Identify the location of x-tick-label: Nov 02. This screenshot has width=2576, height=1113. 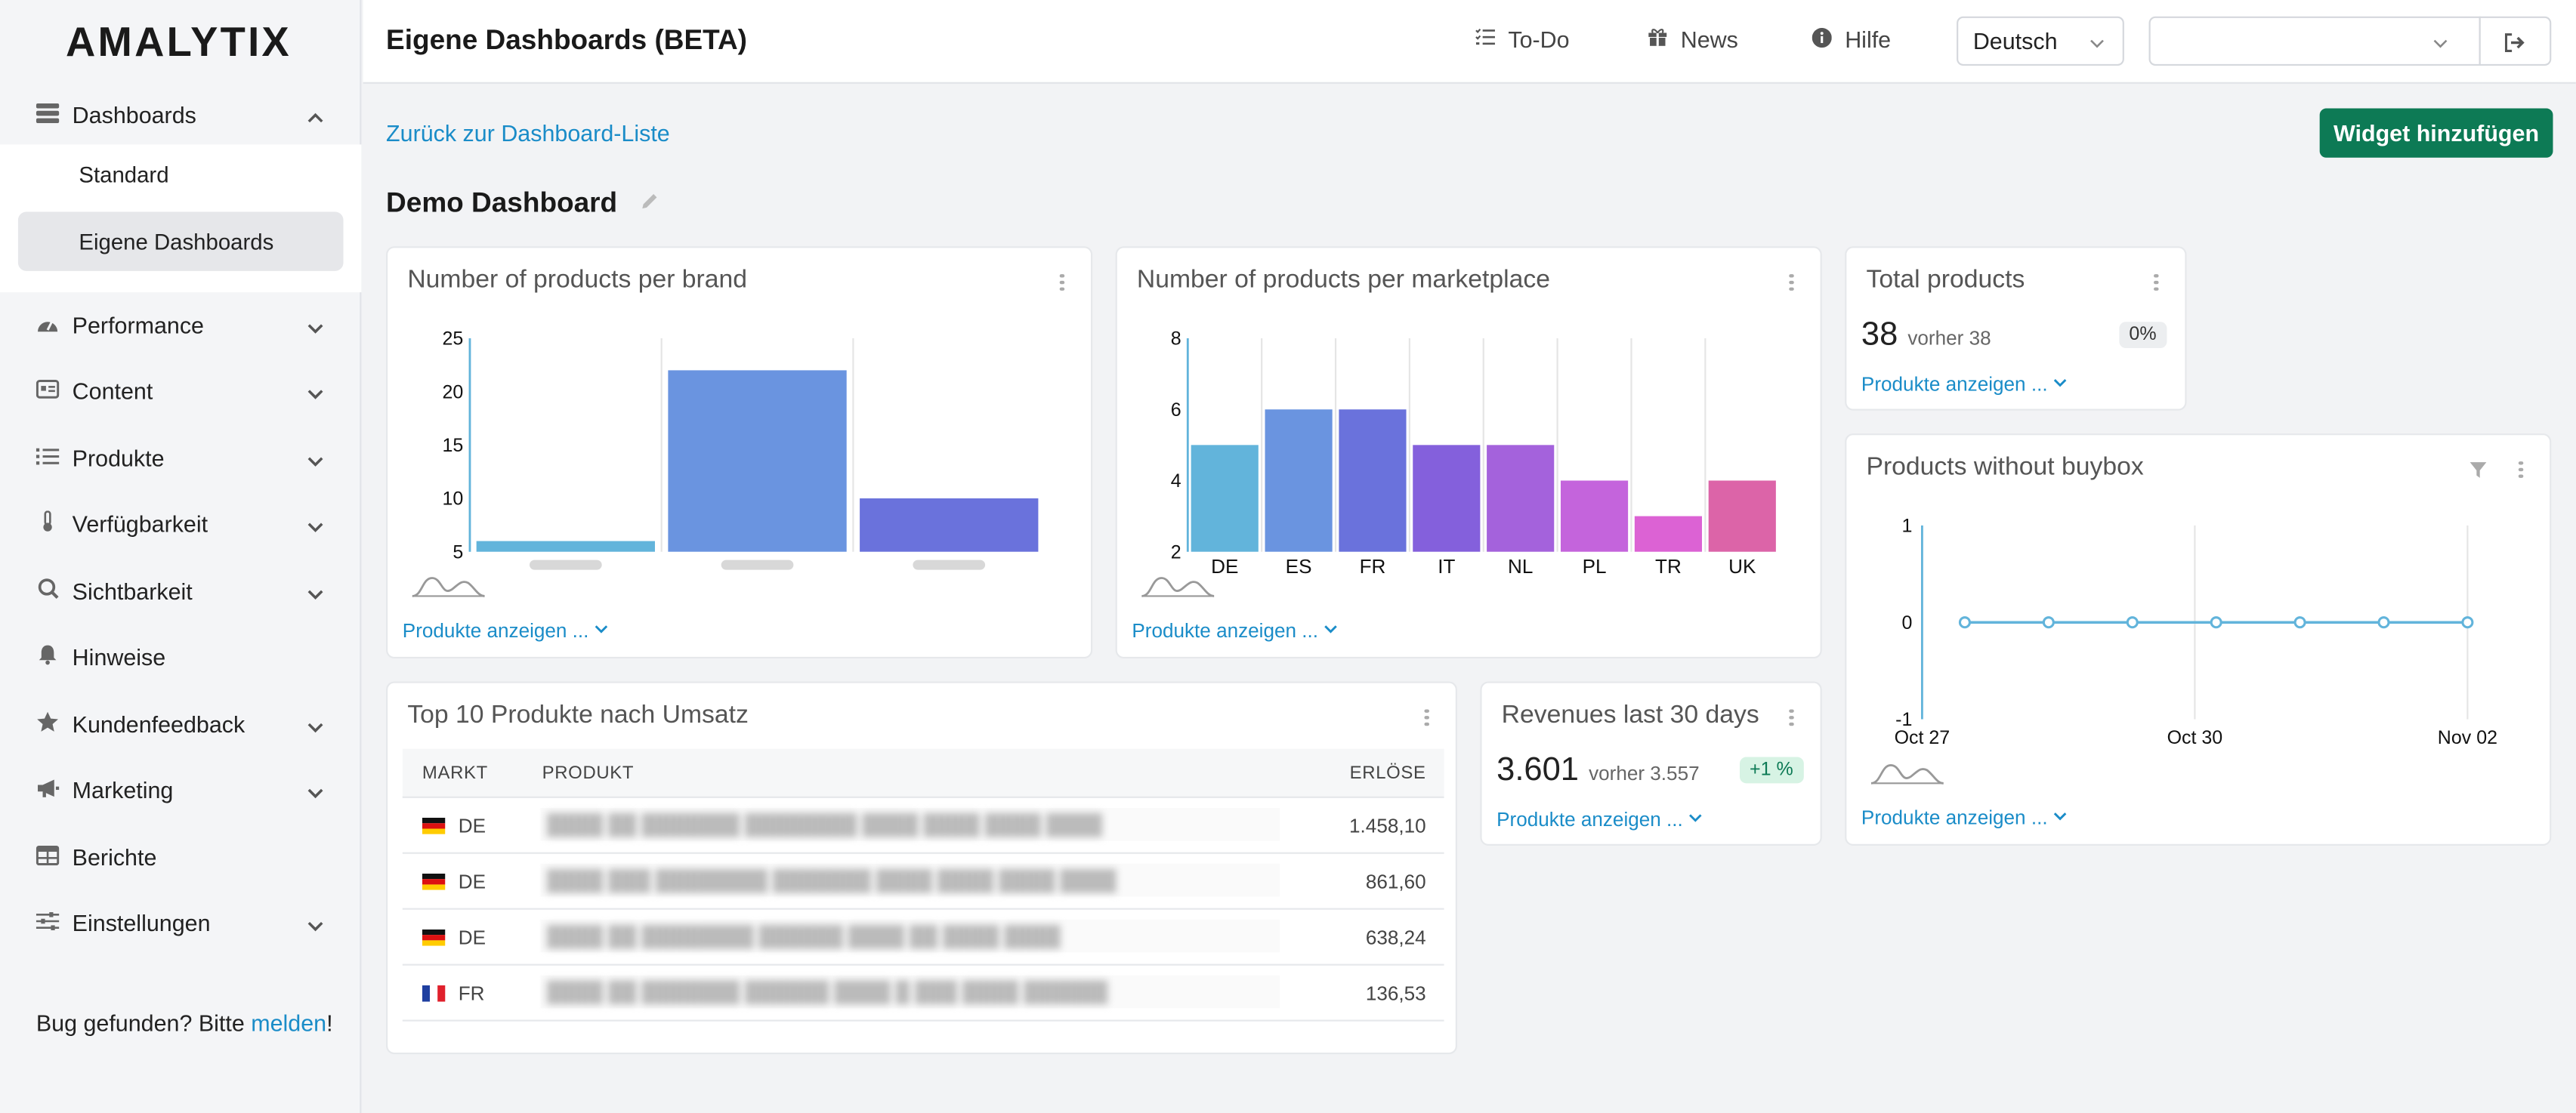
(2467, 737).